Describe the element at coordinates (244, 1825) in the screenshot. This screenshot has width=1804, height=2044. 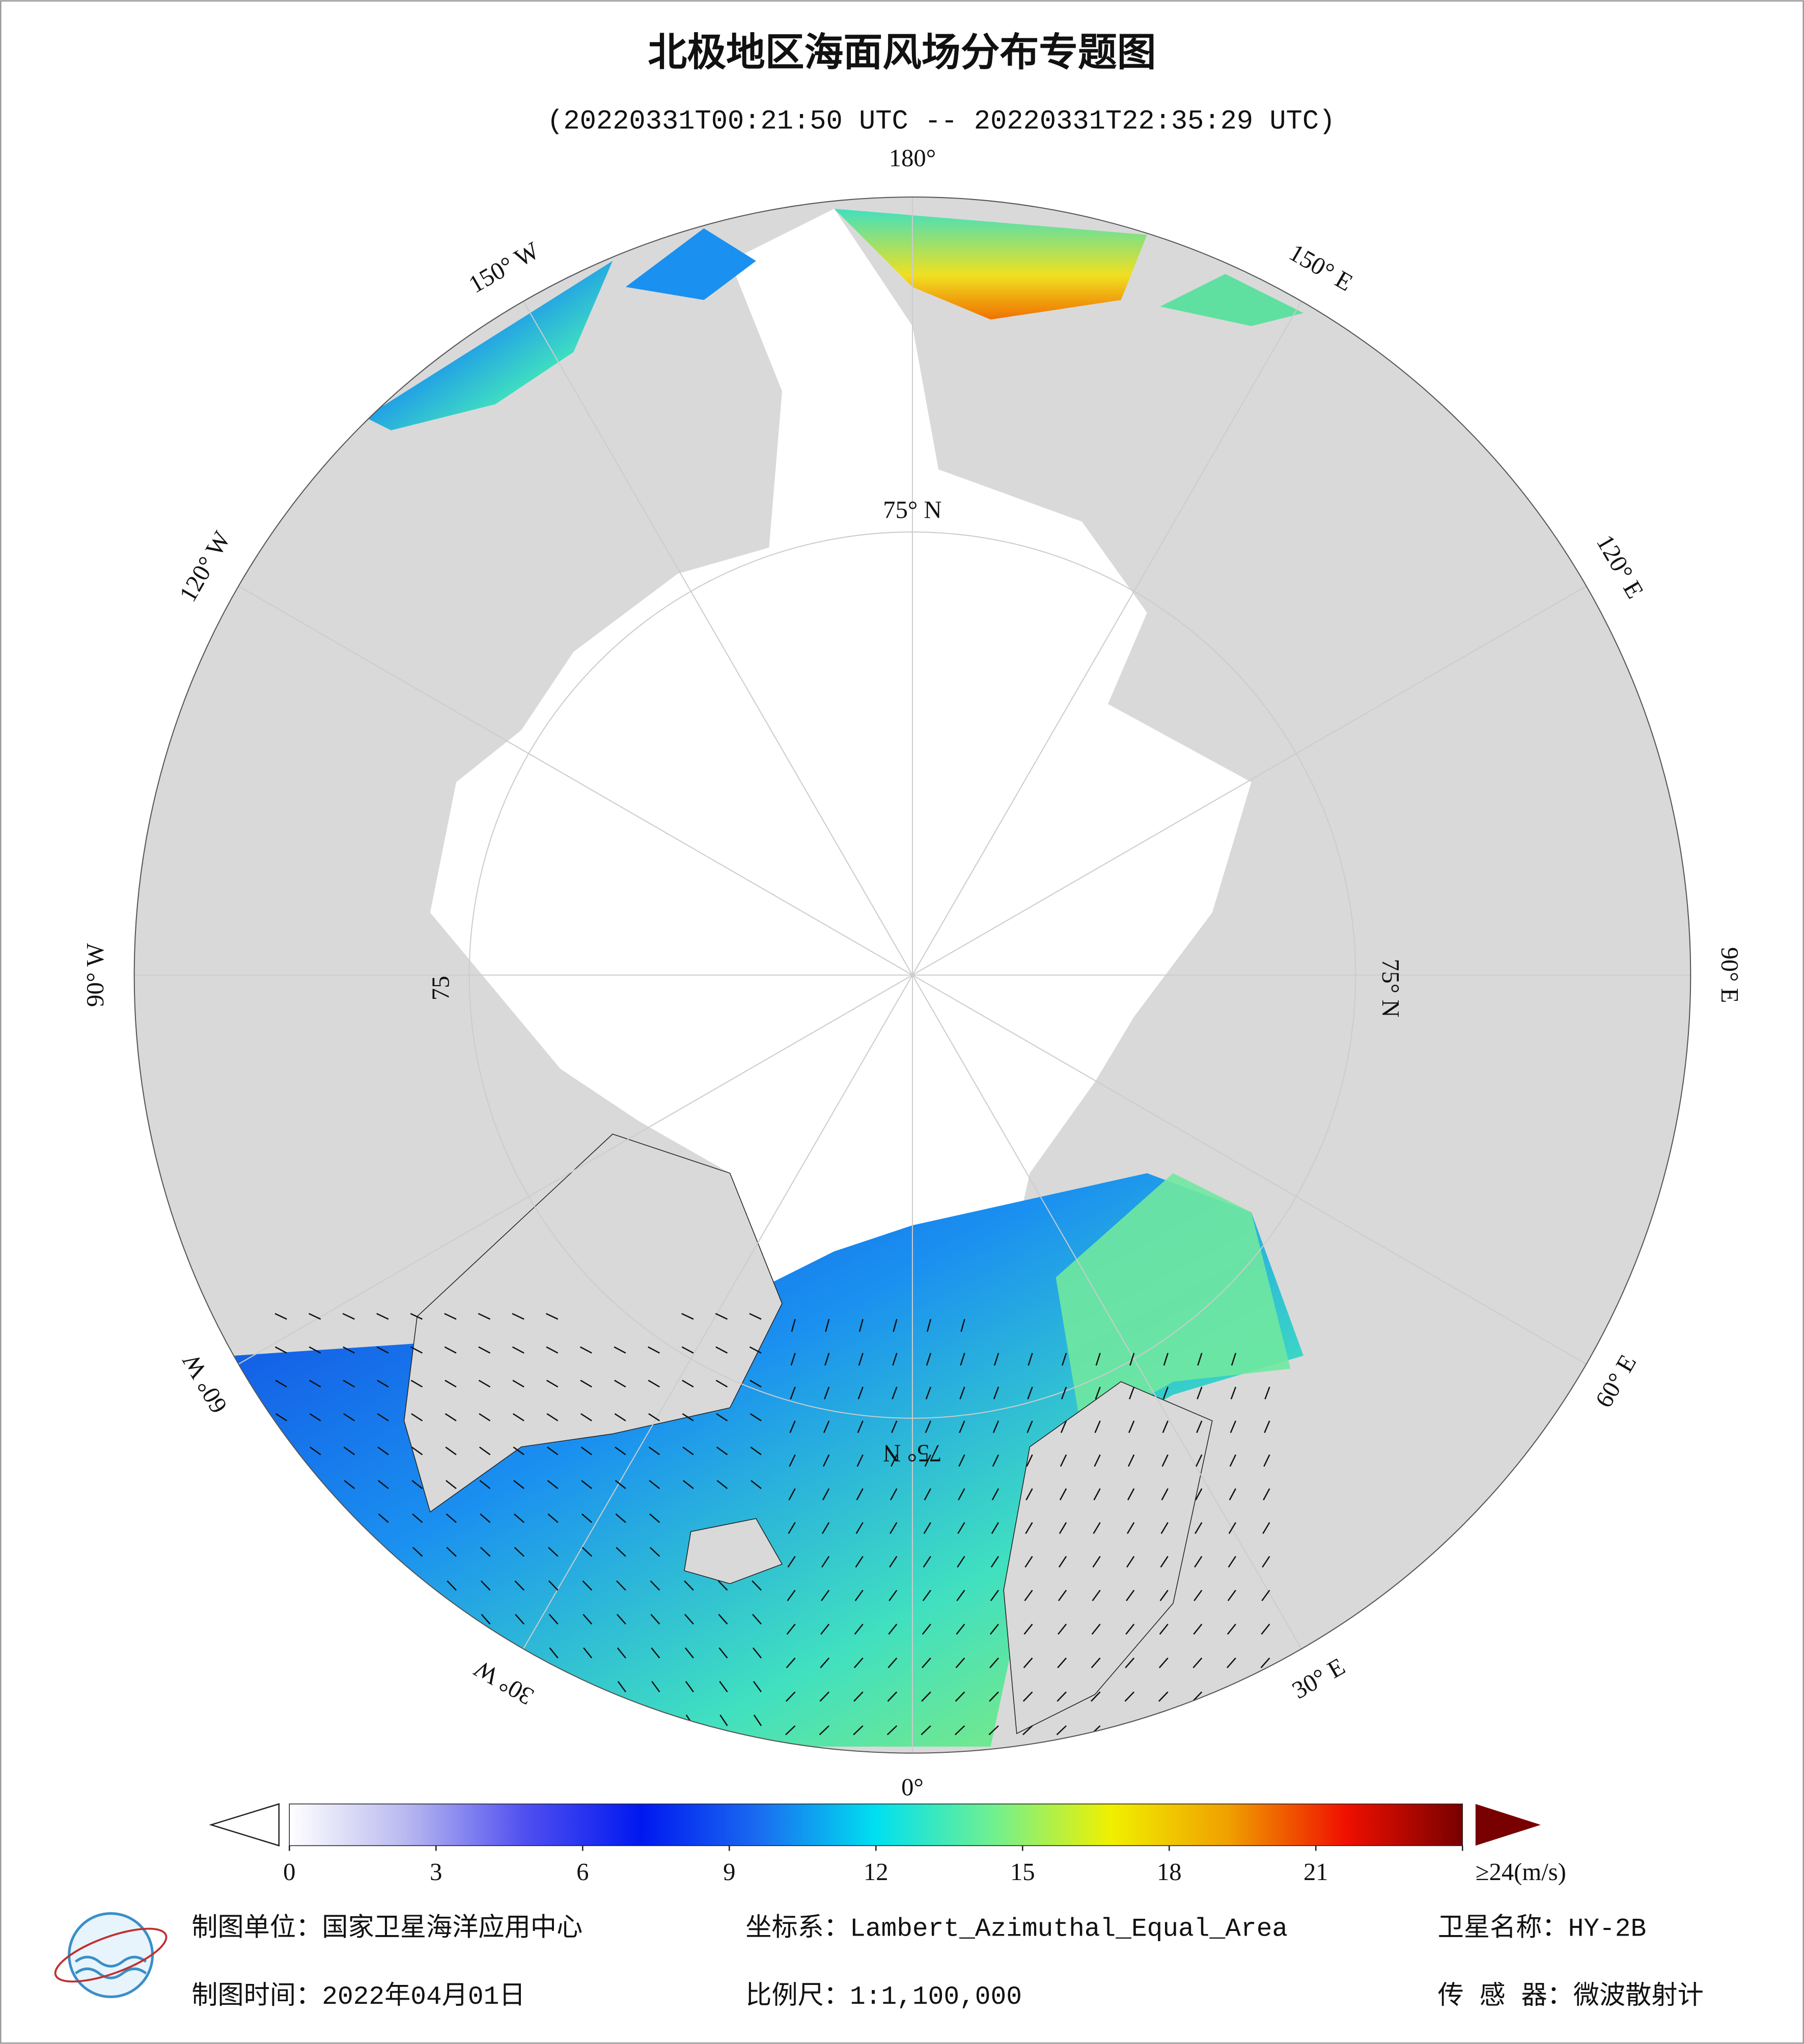
I see `colorbar-under` at that location.